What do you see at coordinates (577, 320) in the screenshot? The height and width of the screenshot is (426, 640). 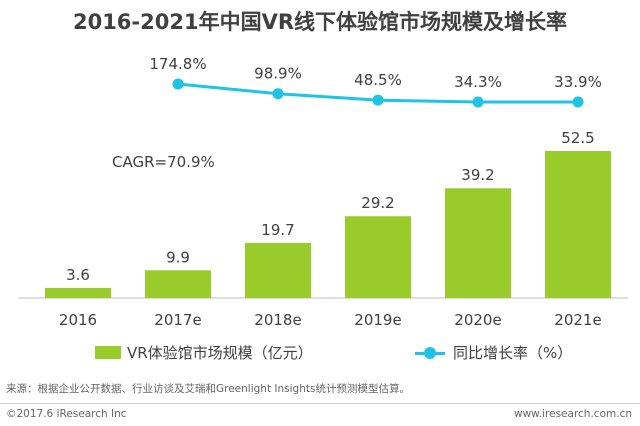 I see `x-tick-label-2021e: 2021e` at bounding box center [577, 320].